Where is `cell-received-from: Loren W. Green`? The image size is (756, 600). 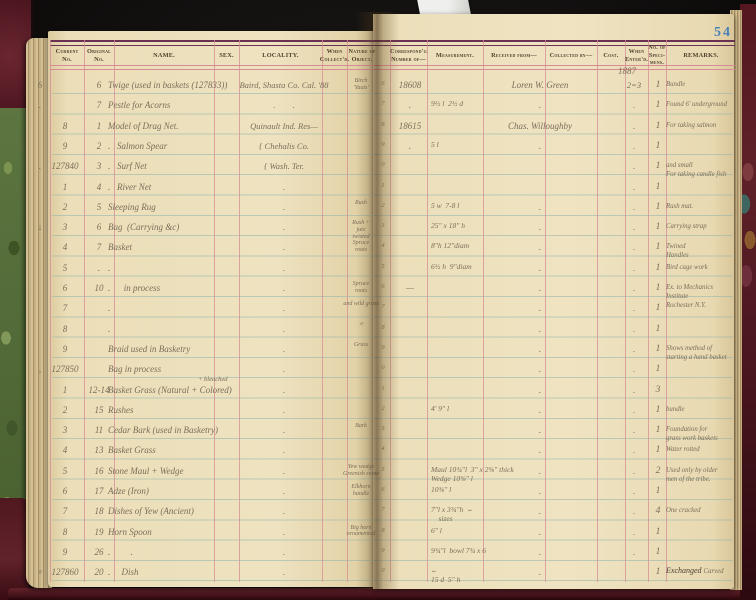
cell-received-from: Loren W. Green is located at coordinates (540, 85).